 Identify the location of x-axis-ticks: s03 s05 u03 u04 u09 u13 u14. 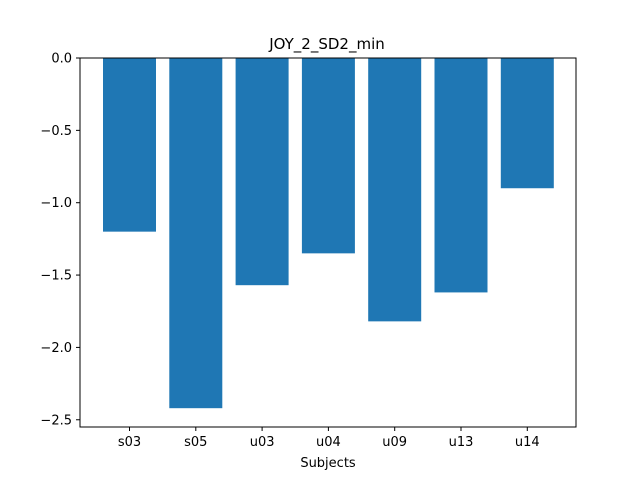
(329, 438).